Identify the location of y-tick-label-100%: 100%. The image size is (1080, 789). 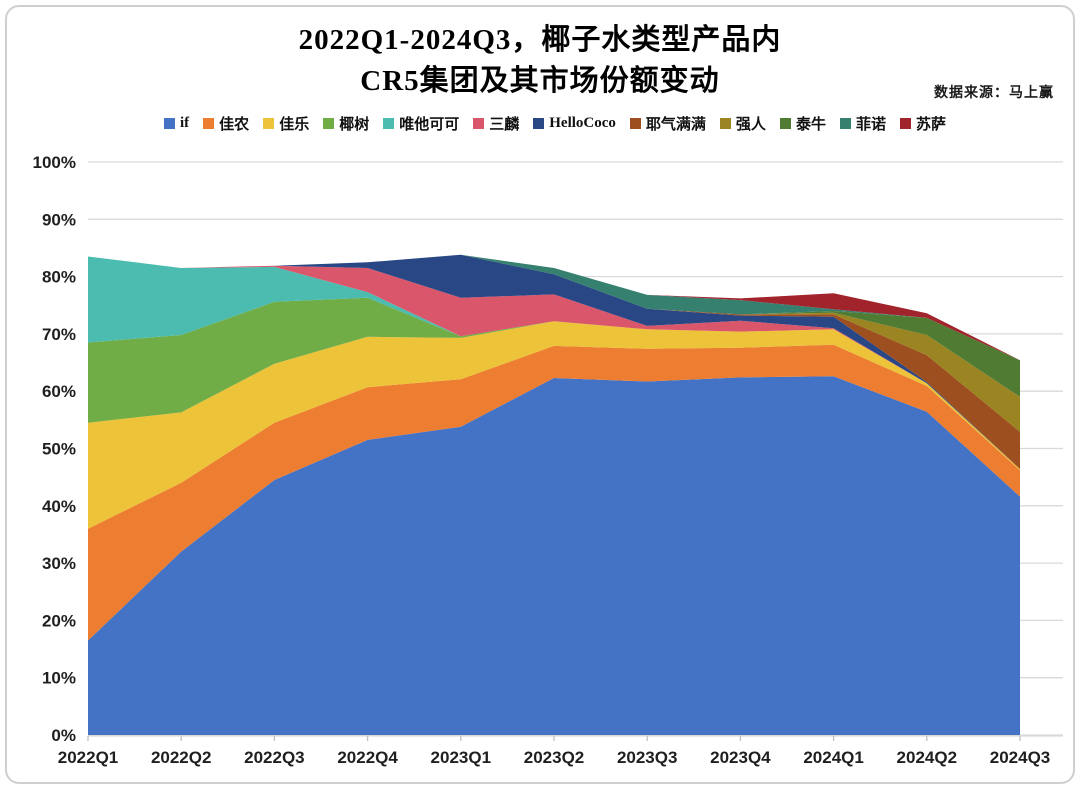
(54, 162).